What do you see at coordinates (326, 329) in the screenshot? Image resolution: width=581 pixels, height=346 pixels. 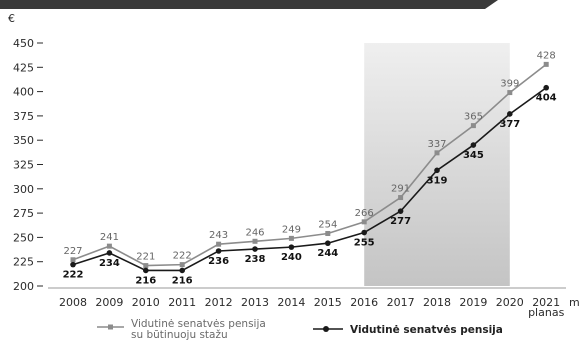 I see `legend-marker-circle` at bounding box center [326, 329].